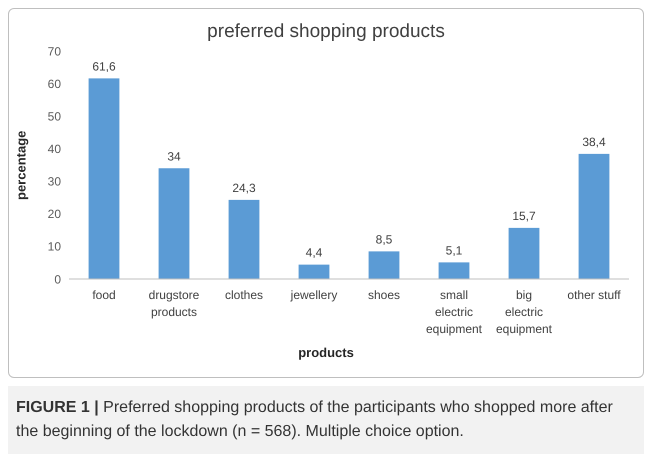 Image resolution: width=652 pixels, height=465 pixels. I want to click on x-axis-title: products, so click(326, 352).